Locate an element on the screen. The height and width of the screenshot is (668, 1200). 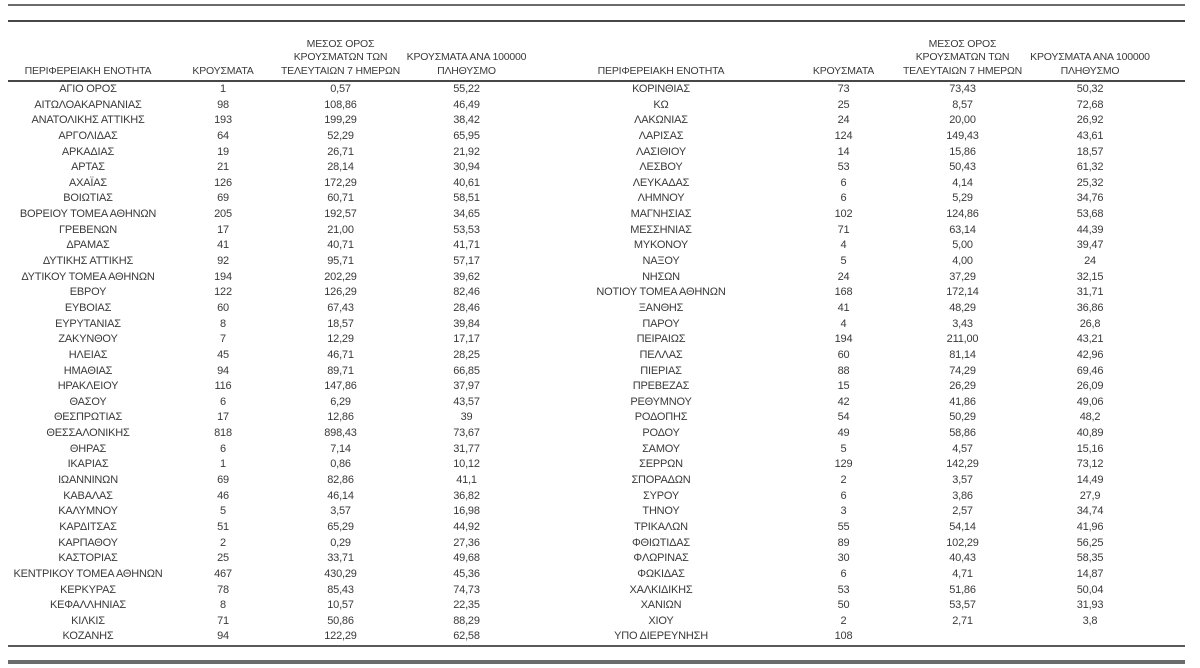
right-per100k-cell: 31,71 is located at coordinates (1090, 292).